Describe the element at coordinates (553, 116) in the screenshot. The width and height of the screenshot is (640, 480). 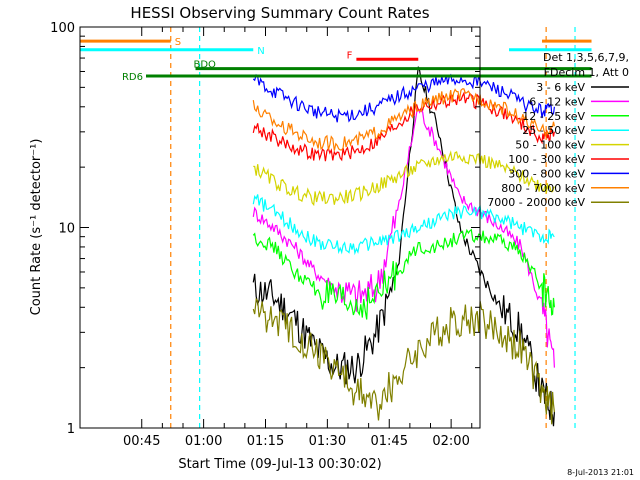
I see `legend-label-2: 12 - 25 keV` at that location.